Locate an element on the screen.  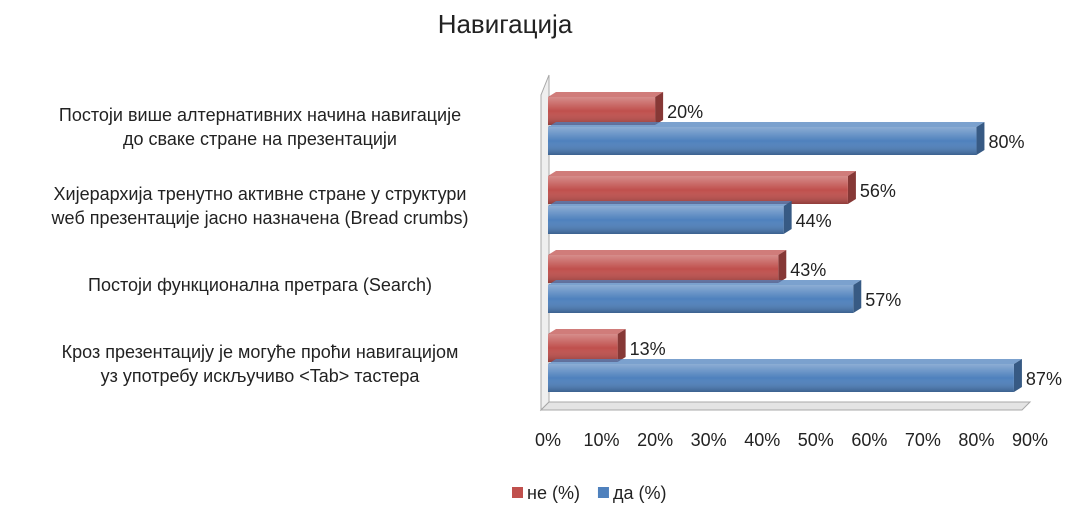
value-label: 44% is located at coordinates (814, 221).